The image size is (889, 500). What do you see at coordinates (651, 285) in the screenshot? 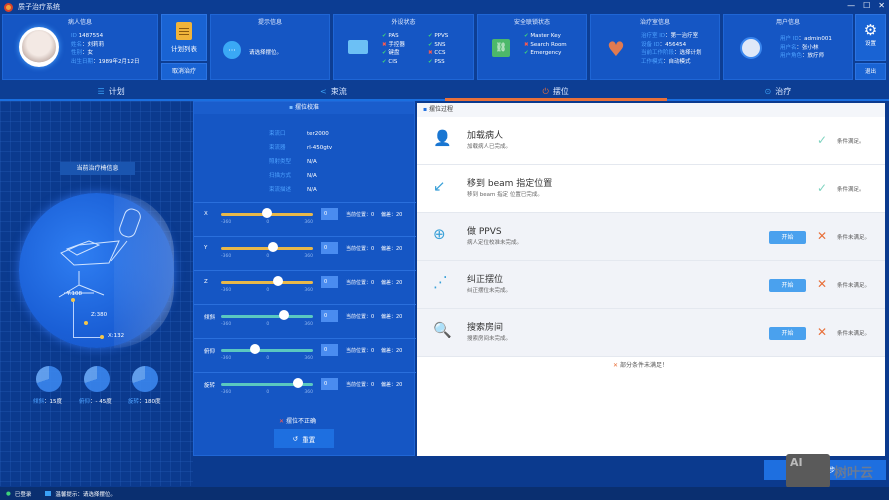
I see `process-step: ⋰ 纠正摆位 纠正摆位未完成。 开始 ✕ 条件未满足。` at bounding box center [651, 285].